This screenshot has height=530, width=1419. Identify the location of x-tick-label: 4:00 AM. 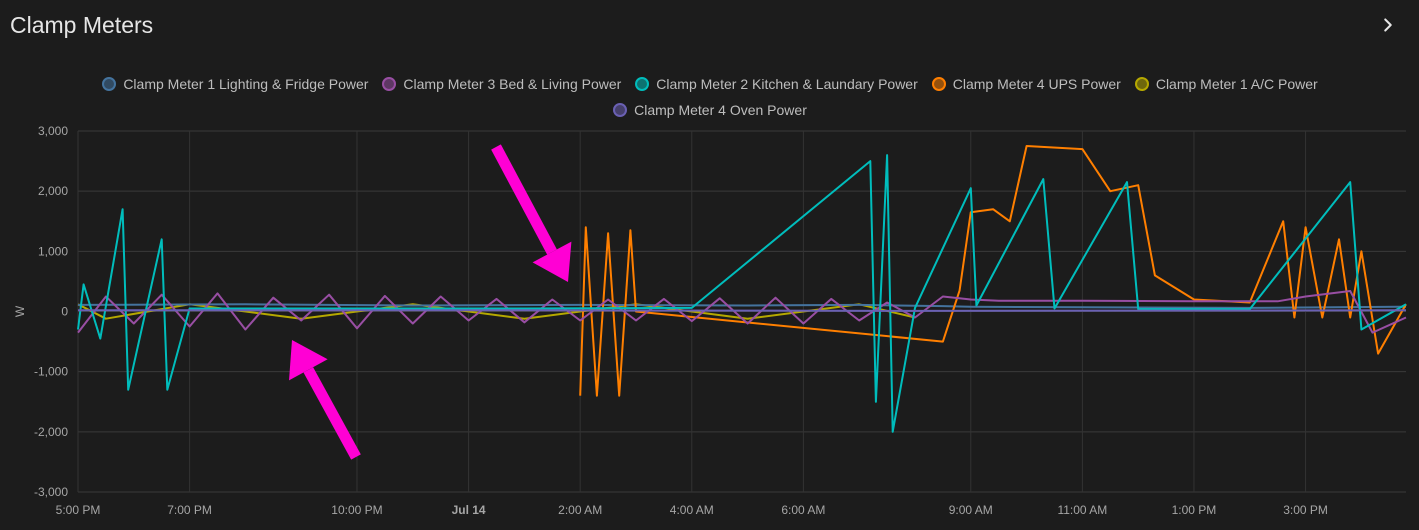
(692, 510).